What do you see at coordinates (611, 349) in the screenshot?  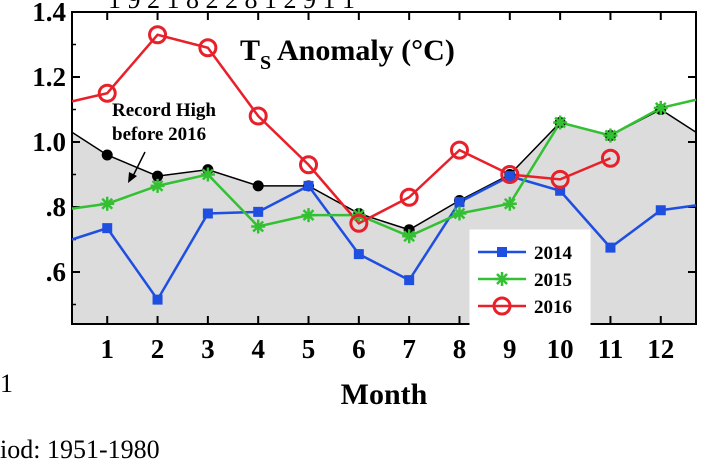 I see `x-tick-label: 11` at bounding box center [611, 349].